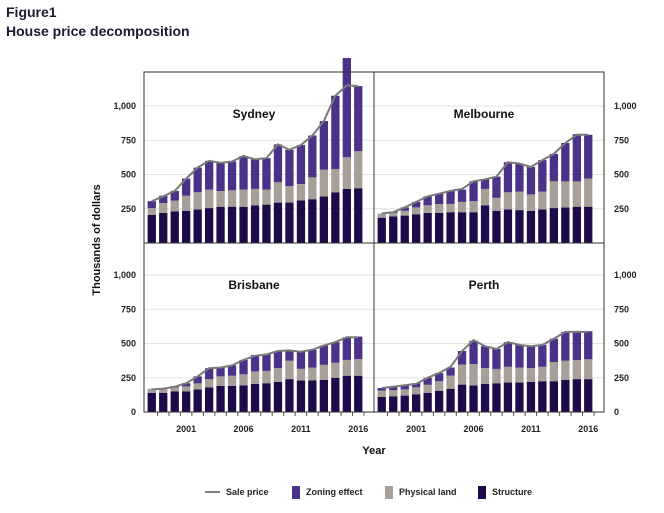  What do you see at coordinates (254, 285) in the screenshot?
I see `panel-title: Brisbane` at bounding box center [254, 285].